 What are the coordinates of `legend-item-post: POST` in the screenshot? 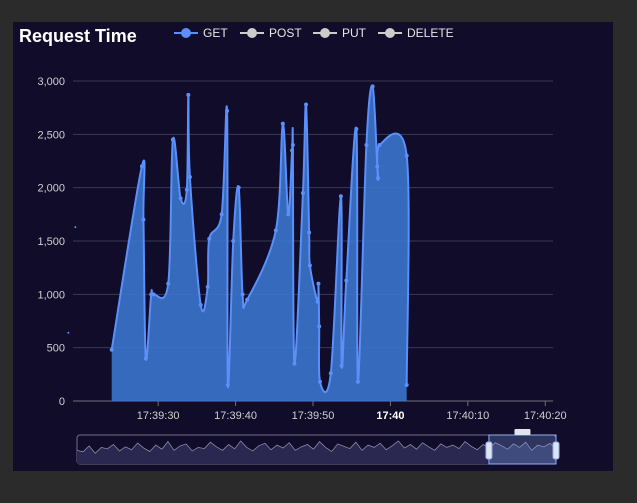 It's located at (271, 33).